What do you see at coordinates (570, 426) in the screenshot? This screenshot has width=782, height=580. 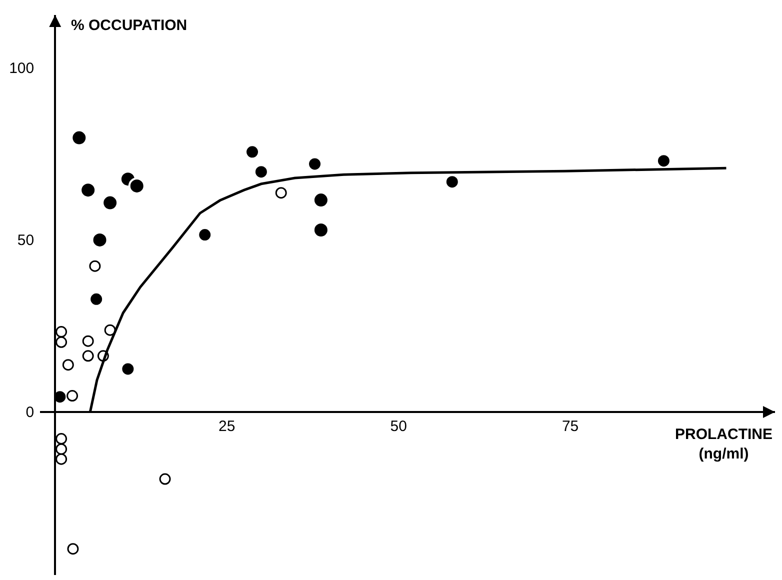 I see `x-tick-label: 75` at bounding box center [570, 426].